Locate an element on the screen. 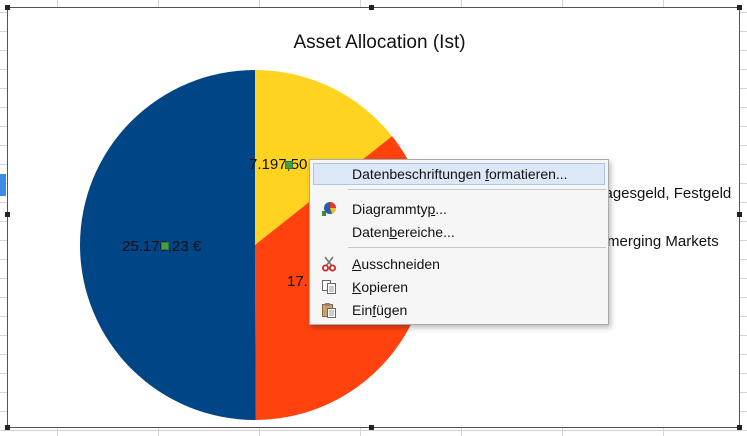 This screenshot has width=747, height=436. pie-slice-tagesgeld is located at coordinates (324, 157).